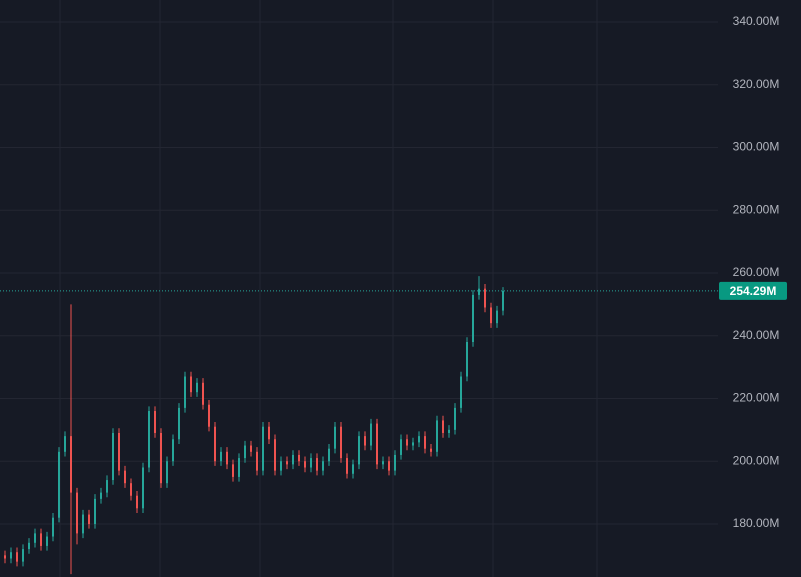 Image resolution: width=801 pixels, height=577 pixels. I want to click on last-price-box, so click(753, 290).